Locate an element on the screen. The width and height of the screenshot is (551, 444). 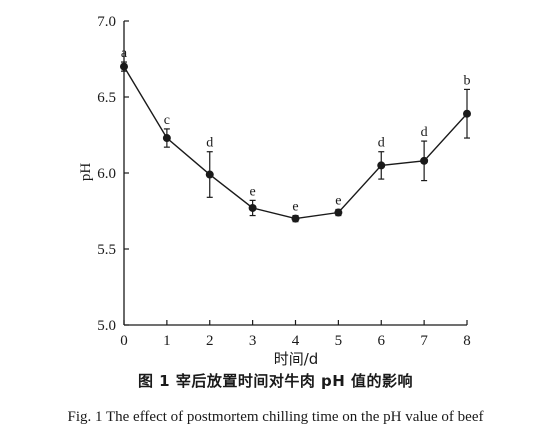
x-tick-label: 6 is located at coordinates (382, 341).